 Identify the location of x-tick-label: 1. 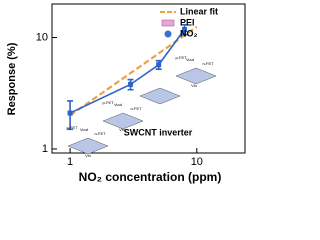
(70, 162).